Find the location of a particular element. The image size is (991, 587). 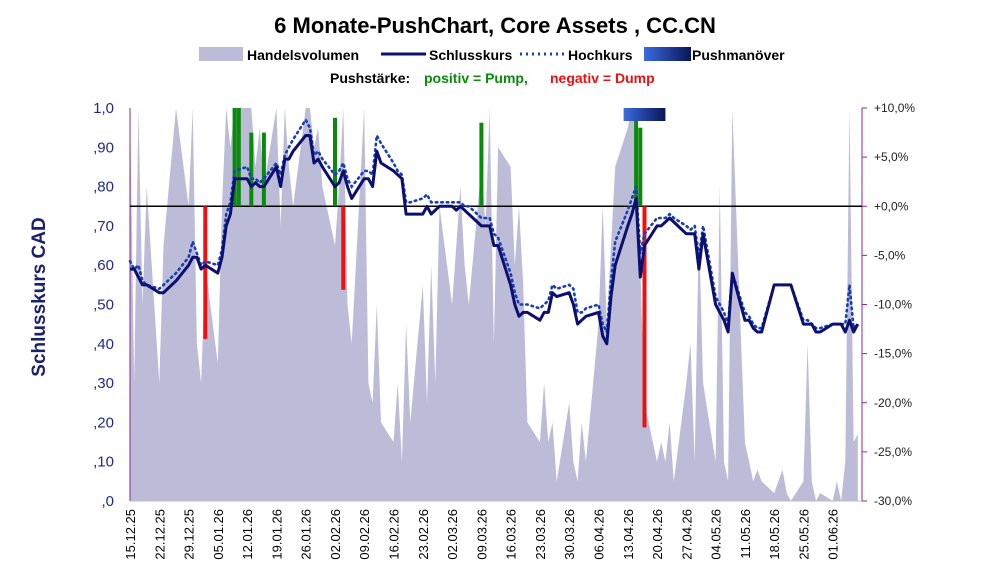

y2-tick-label: -15,0% is located at coordinates (893, 354).